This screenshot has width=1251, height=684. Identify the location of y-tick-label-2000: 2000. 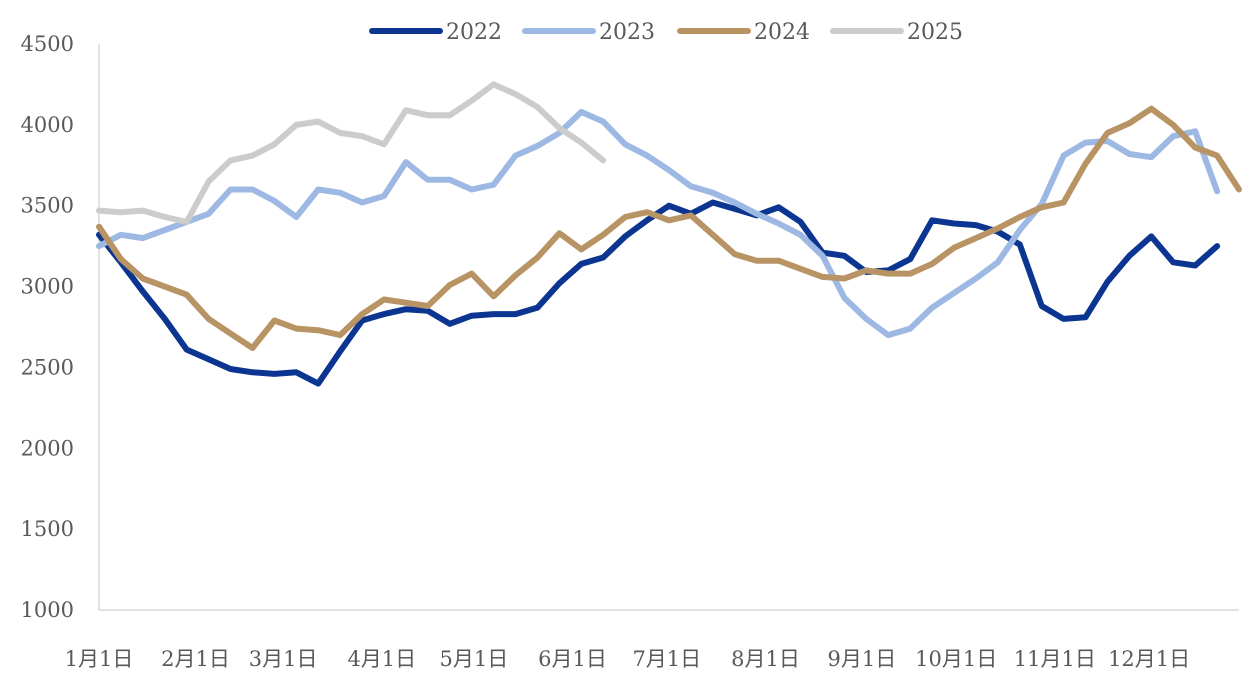
(47, 448).